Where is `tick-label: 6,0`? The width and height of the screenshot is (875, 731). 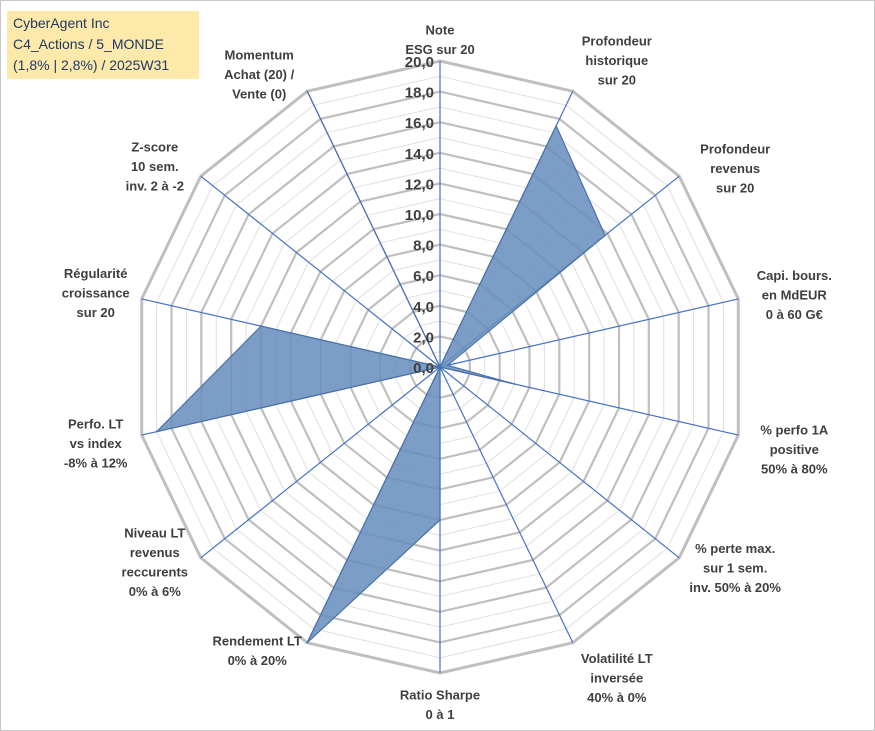 tick-label: 6,0 is located at coordinates (423, 276).